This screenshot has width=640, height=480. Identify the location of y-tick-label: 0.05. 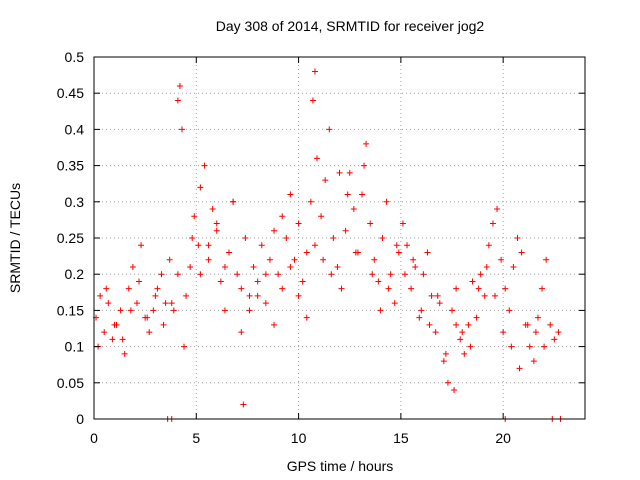
(70, 383).